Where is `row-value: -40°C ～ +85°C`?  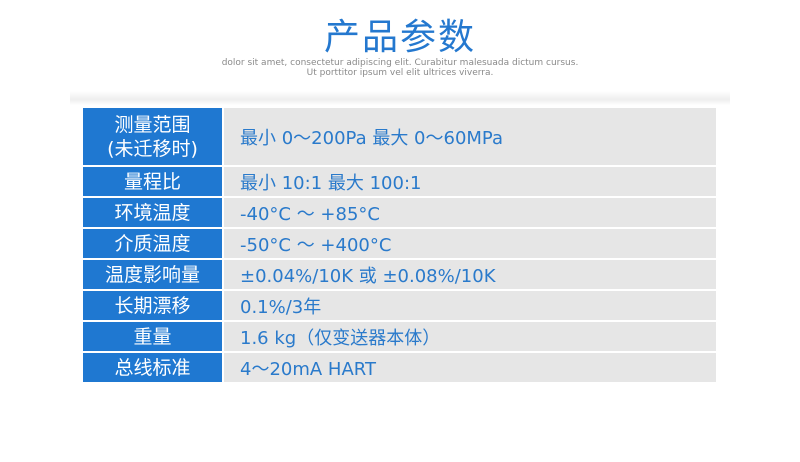
row-value: -40°C ～ +85°C is located at coordinates (470, 212).